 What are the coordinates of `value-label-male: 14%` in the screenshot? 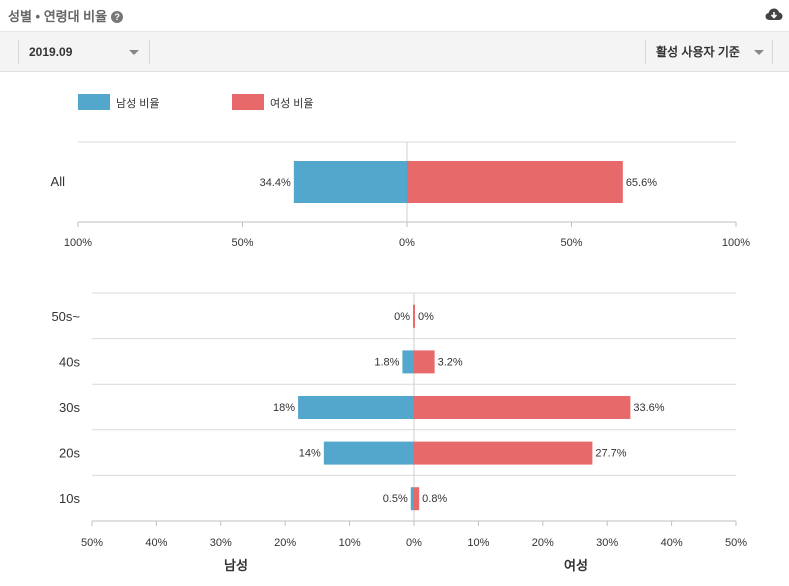 It's located at (310, 454).